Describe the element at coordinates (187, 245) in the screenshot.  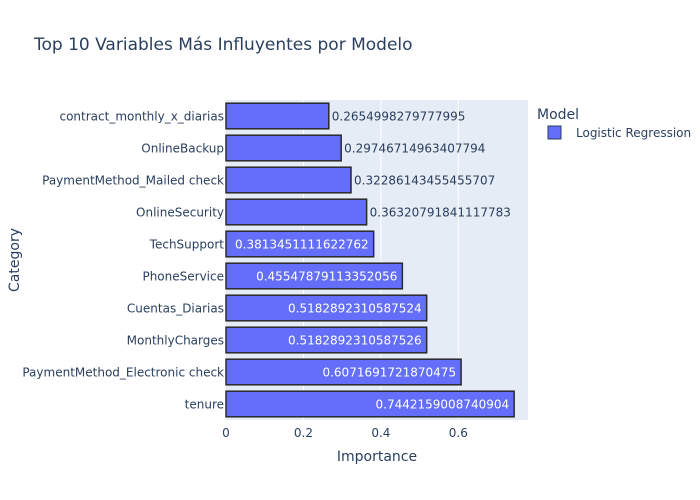
I see `y-category-label: TechSupport` at that location.